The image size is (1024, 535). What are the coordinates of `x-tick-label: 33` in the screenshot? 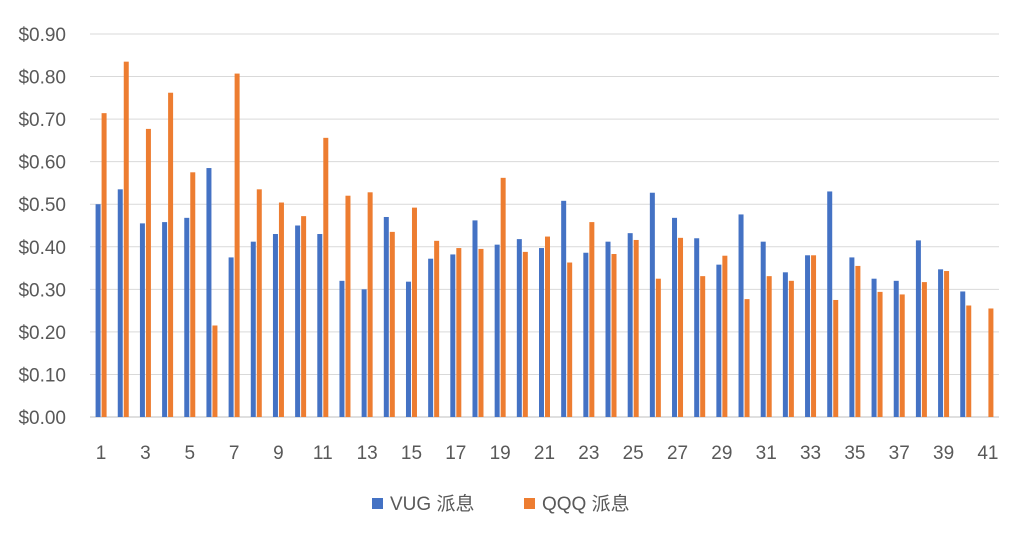 It's located at (810, 453).